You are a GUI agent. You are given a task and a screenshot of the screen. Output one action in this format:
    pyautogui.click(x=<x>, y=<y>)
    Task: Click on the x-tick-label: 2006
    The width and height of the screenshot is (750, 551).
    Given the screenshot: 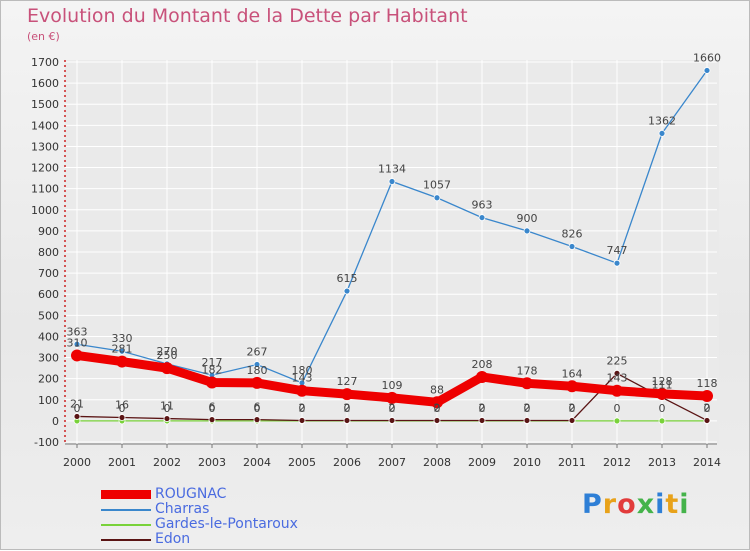 What is the action you would take?
    pyautogui.click(x=347, y=462)
    